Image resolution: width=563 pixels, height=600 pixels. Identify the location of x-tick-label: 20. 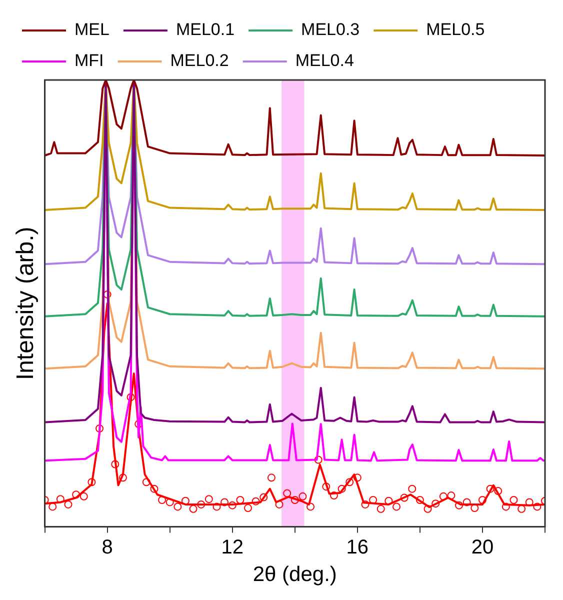
(482, 547).